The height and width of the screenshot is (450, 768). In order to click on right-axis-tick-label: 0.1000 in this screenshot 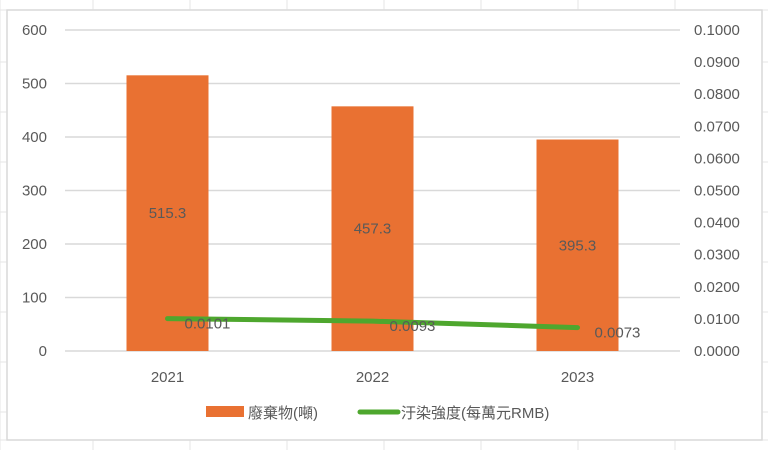, I will do `click(717, 30)`.